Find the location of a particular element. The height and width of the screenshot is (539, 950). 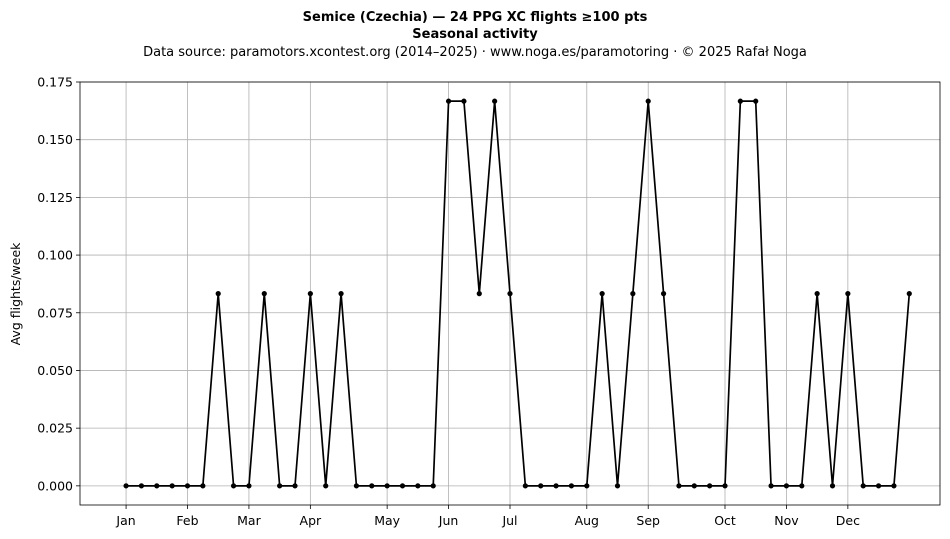

x-tick-label: Apr is located at coordinates (311, 520).